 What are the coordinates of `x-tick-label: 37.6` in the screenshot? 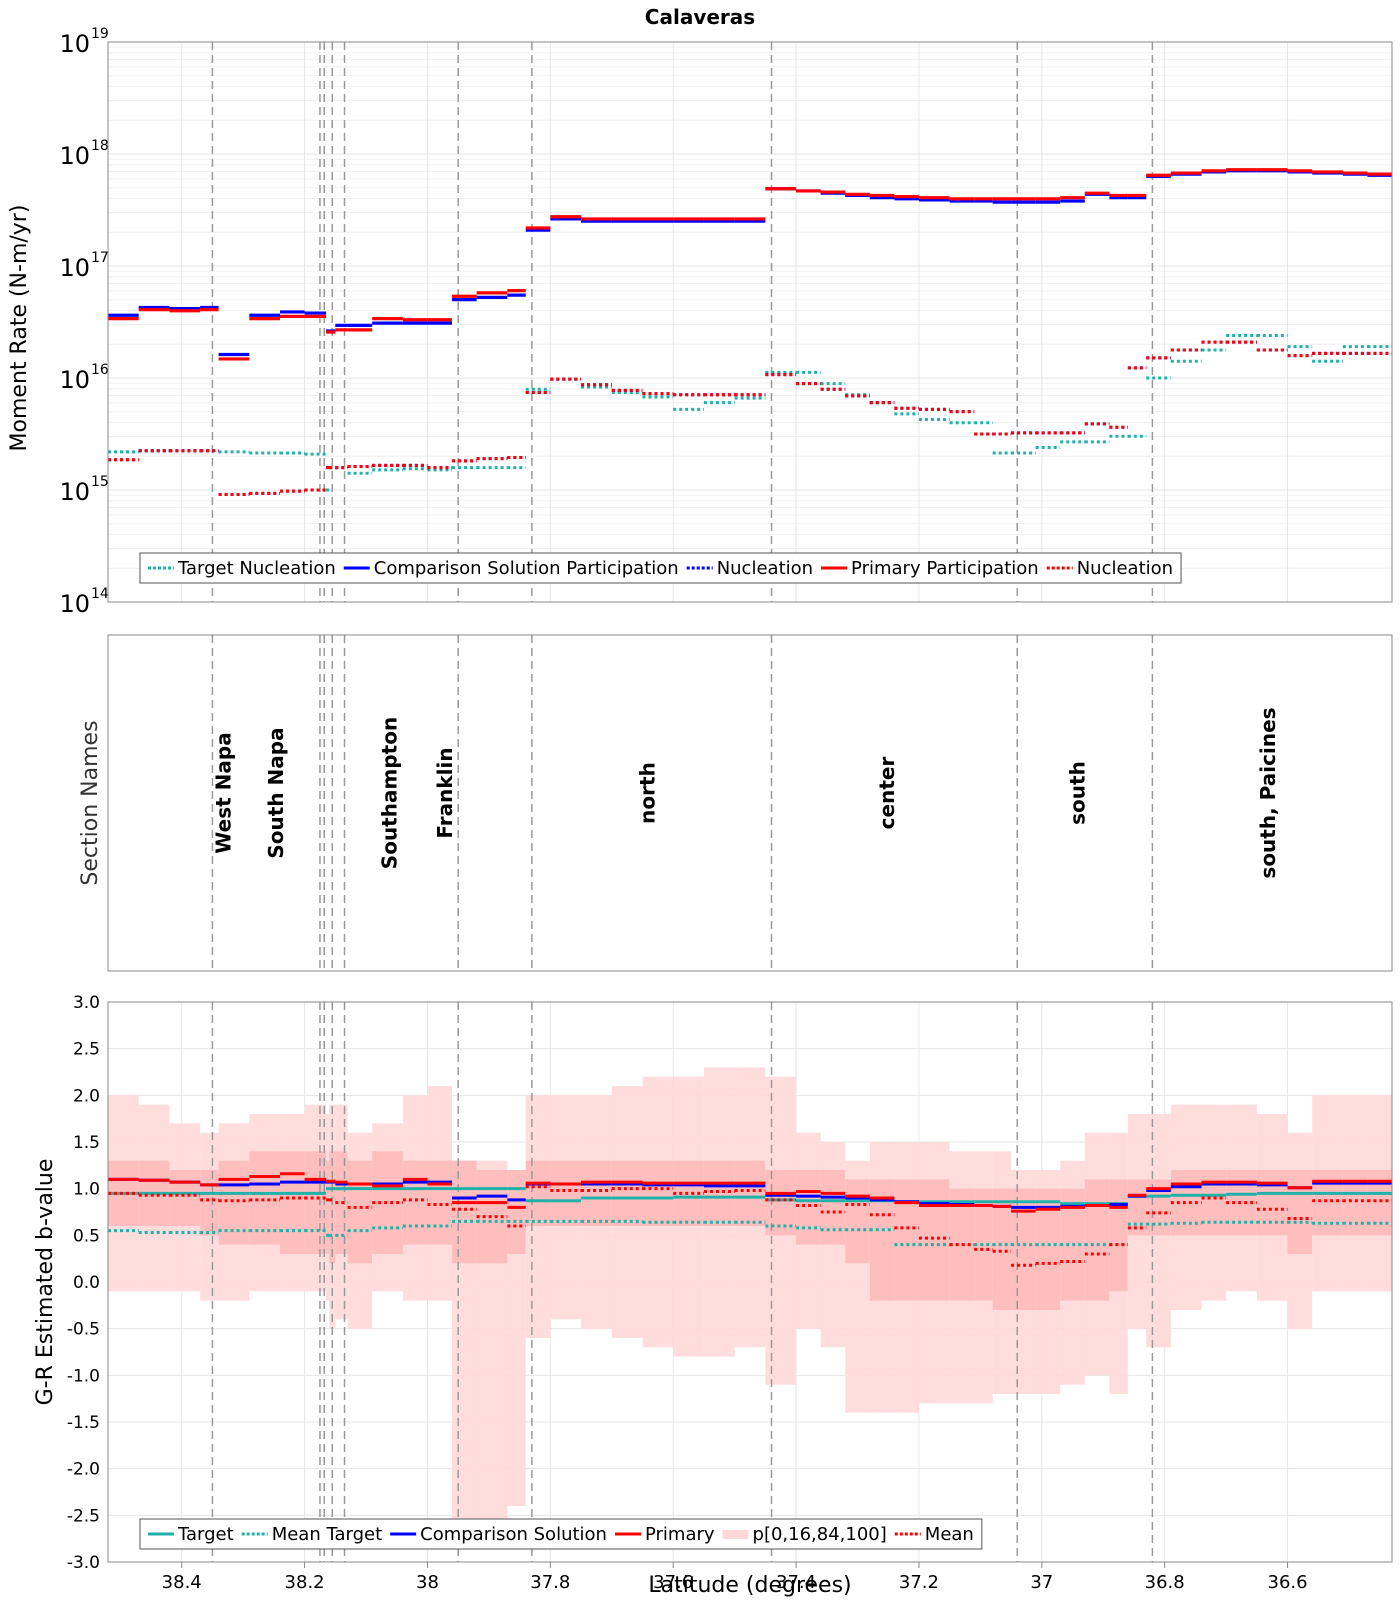 It's located at (673, 1582).